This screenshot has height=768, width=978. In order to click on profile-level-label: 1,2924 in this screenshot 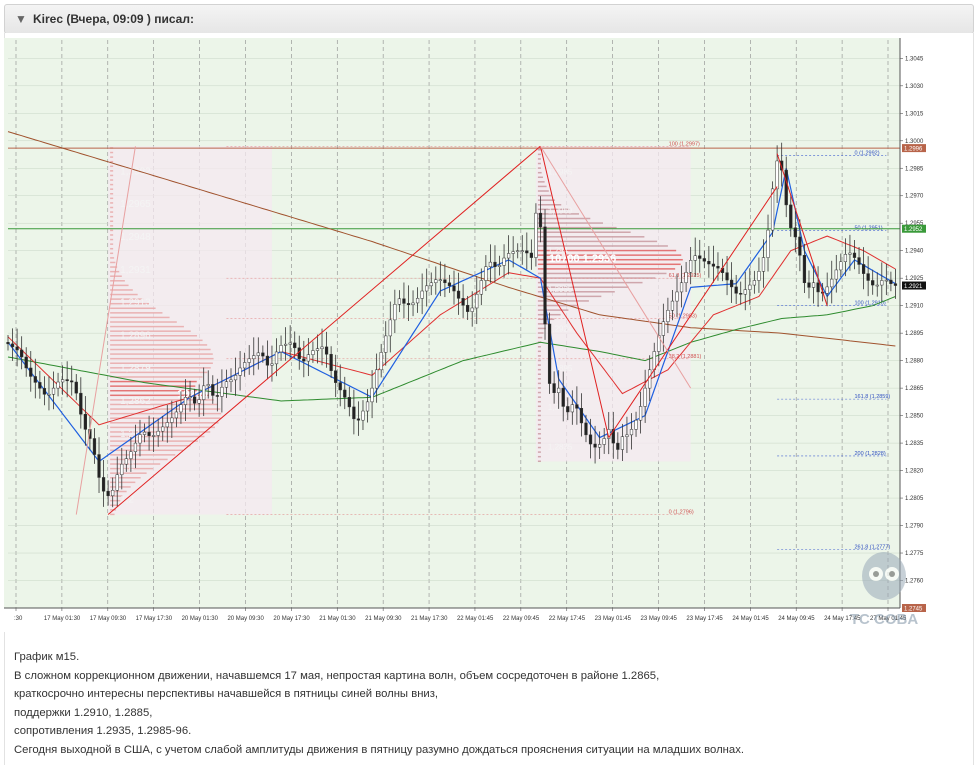, I will do `click(560, 328)`.